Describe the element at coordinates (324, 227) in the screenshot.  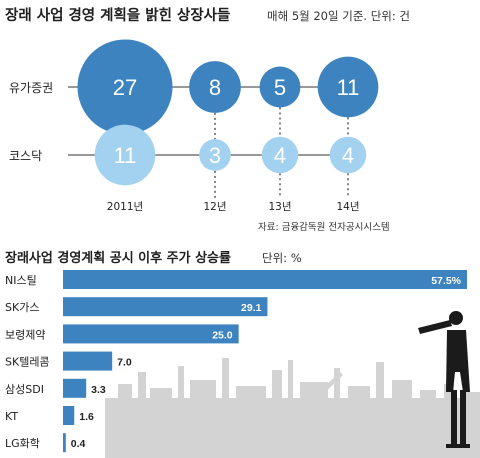
I see `source-note: 자료: 금융감독원 전자공시시스템` at that location.